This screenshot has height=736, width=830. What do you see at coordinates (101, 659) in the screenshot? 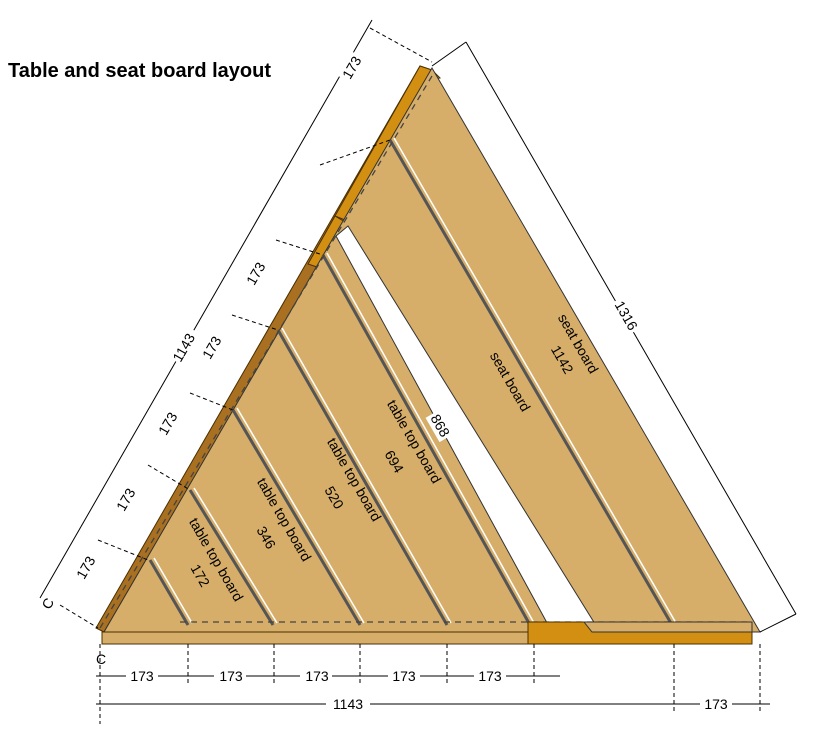
I see `corner-label-bottom: C` at bounding box center [101, 659].